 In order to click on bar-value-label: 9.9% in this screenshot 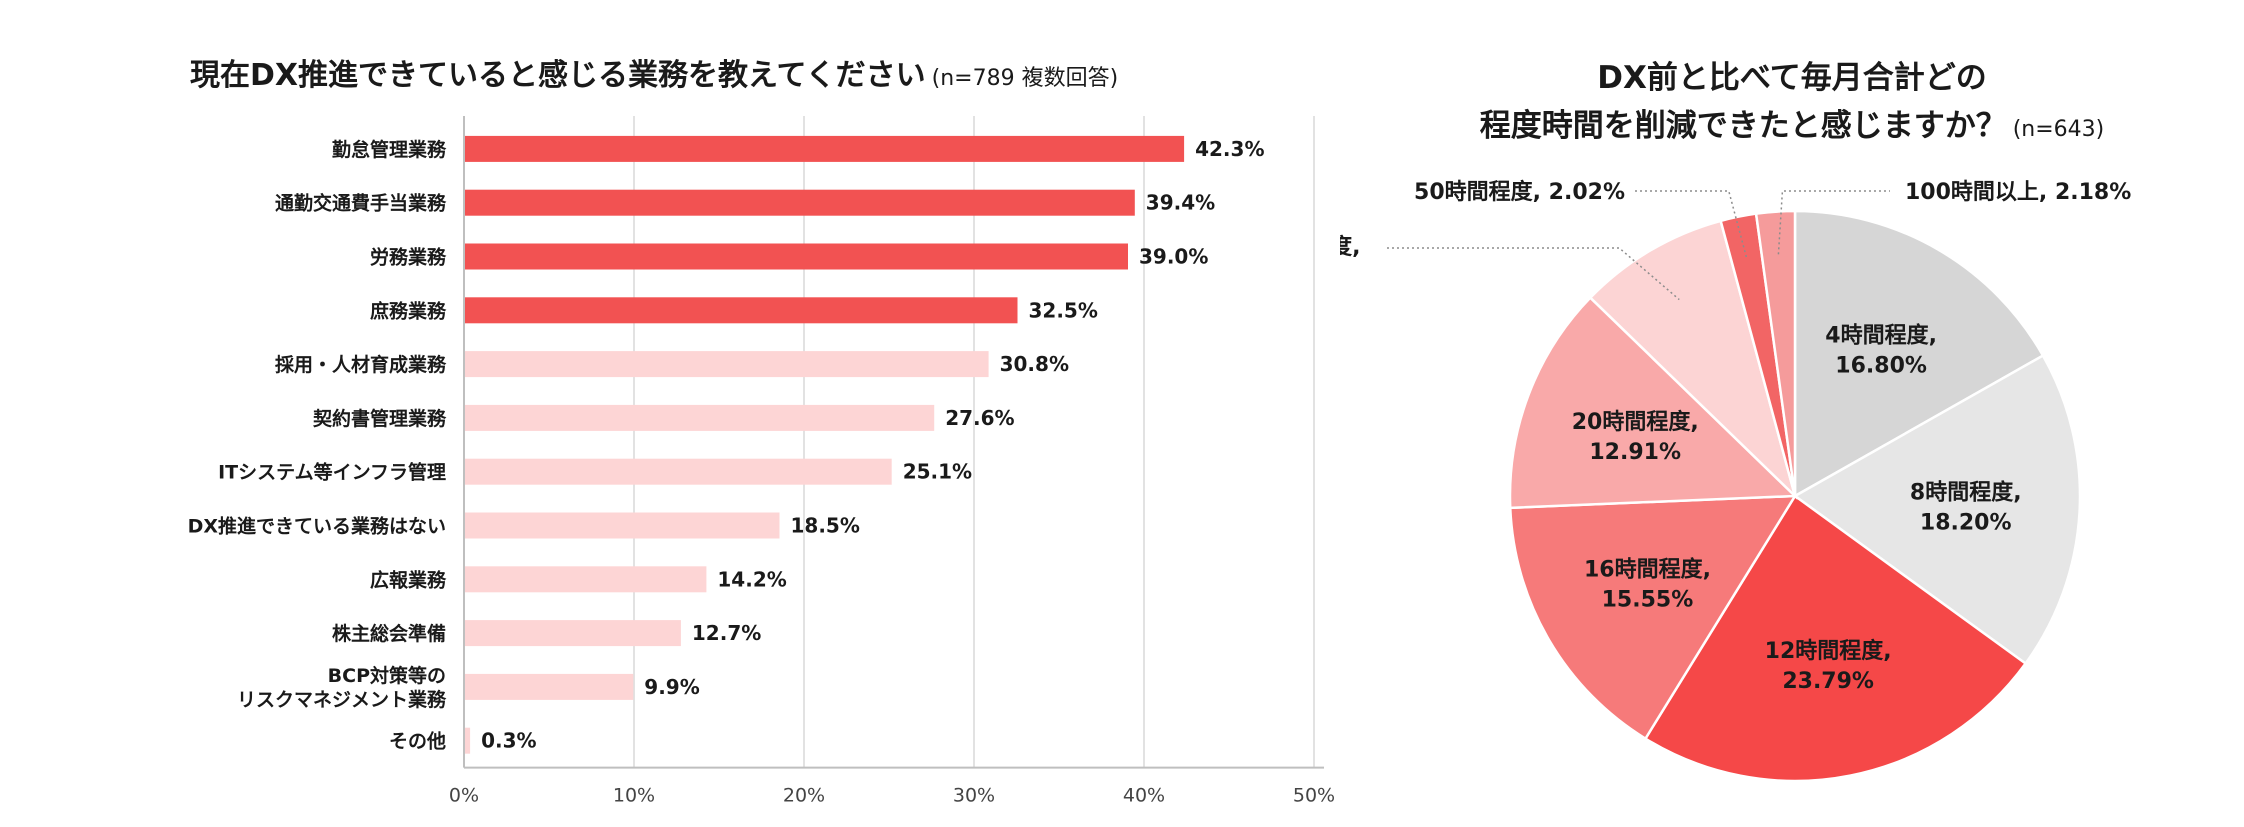, I will do `click(671, 687)`.